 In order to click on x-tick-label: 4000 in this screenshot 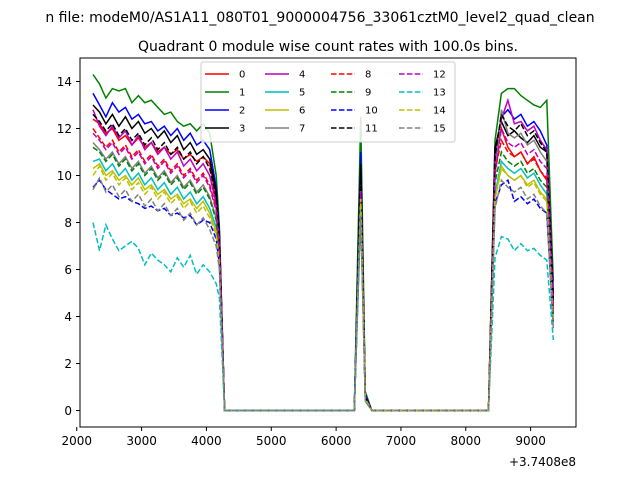, I will do `click(206, 441)`.